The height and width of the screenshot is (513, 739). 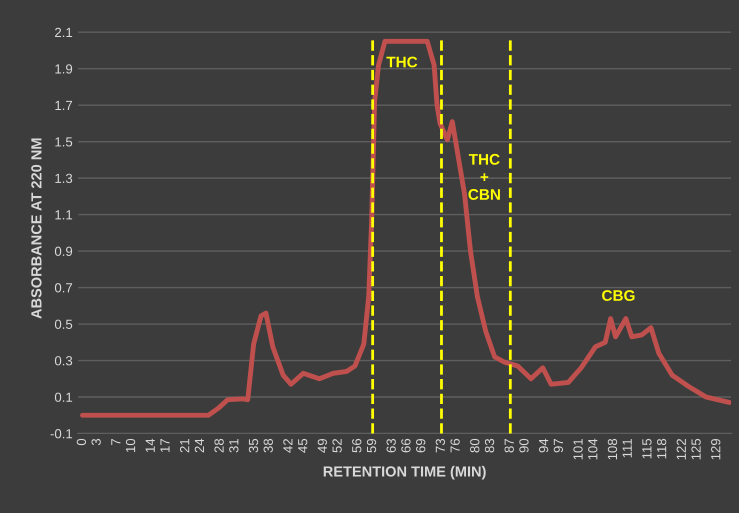 What do you see at coordinates (715, 449) in the screenshot?
I see `x-tick-label: 129` at bounding box center [715, 449].